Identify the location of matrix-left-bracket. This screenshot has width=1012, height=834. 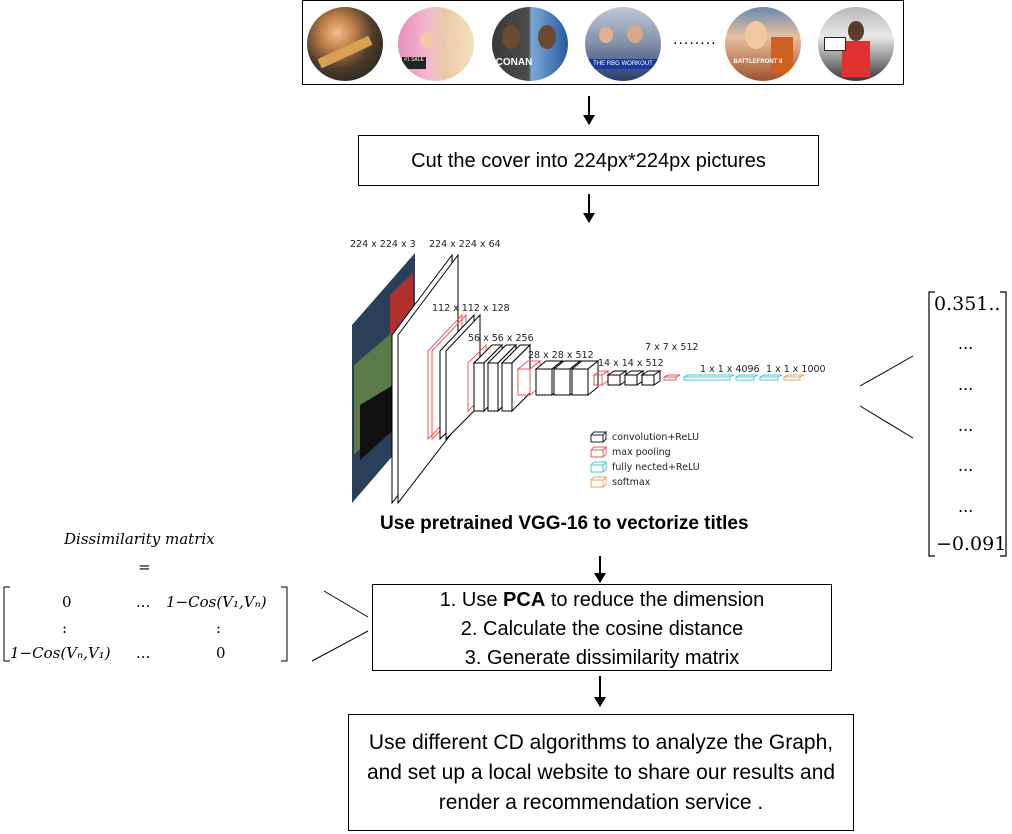
(6, 624).